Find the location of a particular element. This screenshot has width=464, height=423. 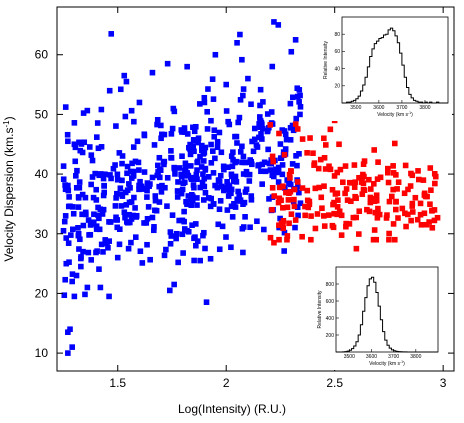

inset-x-axis-title-sup: -1 is located at coordinates (409, 113).